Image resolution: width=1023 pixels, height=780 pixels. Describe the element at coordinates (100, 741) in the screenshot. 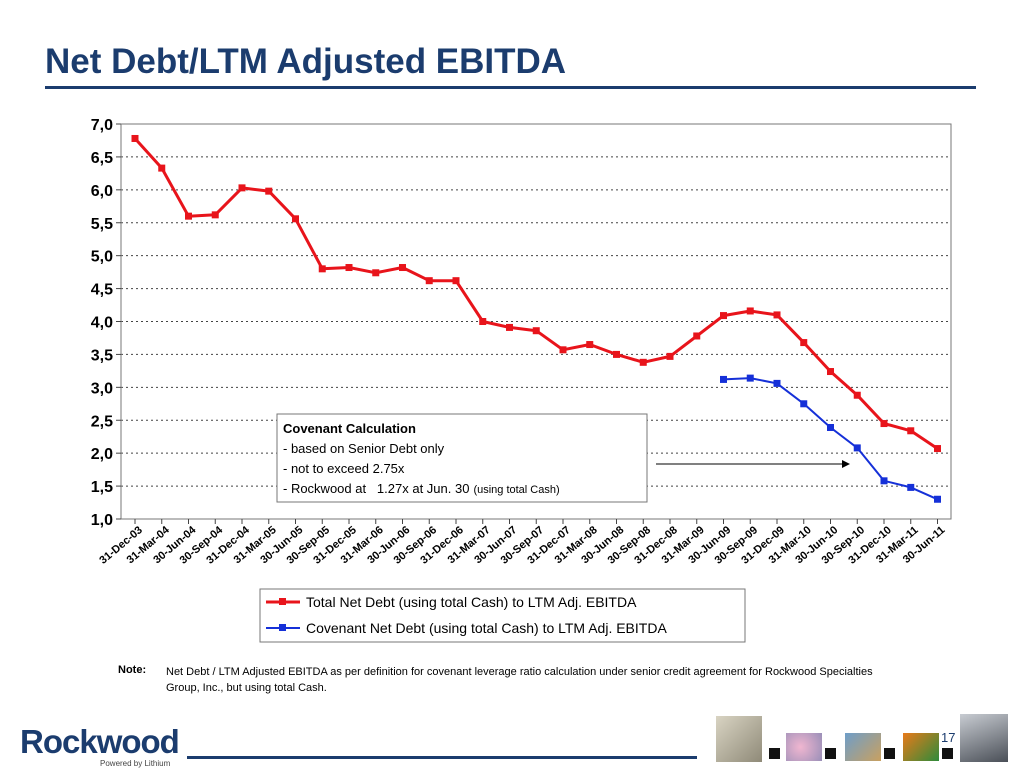

I see `logo-wordmark: Rockwood` at that location.